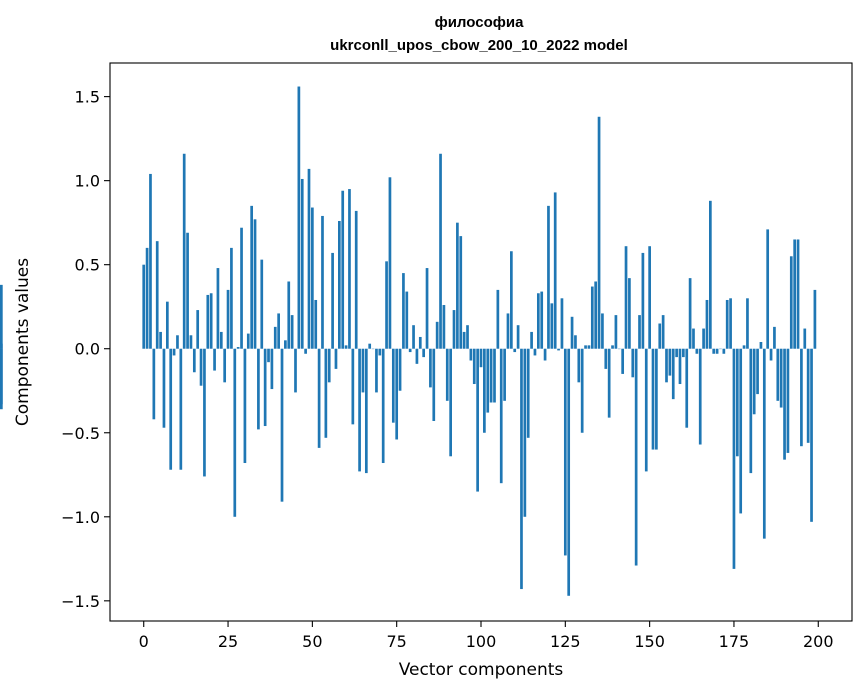 Image resolution: width=867 pixels, height=696 pixels. Describe the element at coordinates (818, 641) in the screenshot. I see `x-tick-label: 200` at that location.